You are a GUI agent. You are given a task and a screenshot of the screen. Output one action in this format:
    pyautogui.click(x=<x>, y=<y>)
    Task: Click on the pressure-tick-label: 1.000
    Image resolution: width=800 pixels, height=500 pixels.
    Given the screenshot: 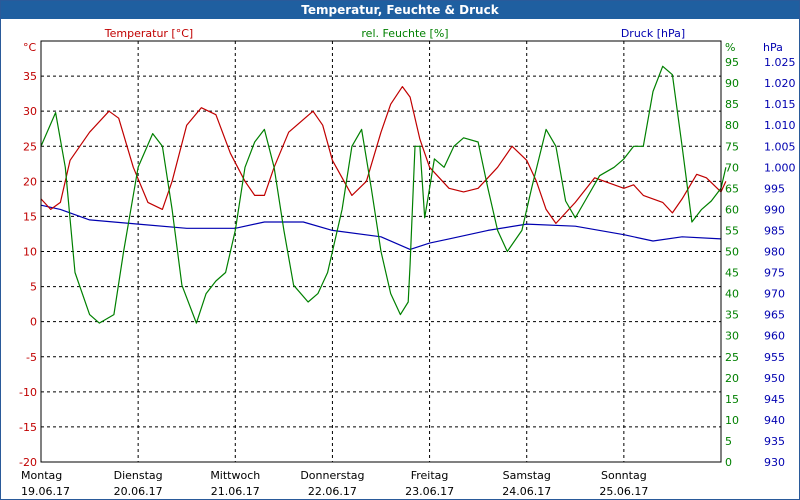 What is the action you would take?
    pyautogui.click(x=780, y=167)
    